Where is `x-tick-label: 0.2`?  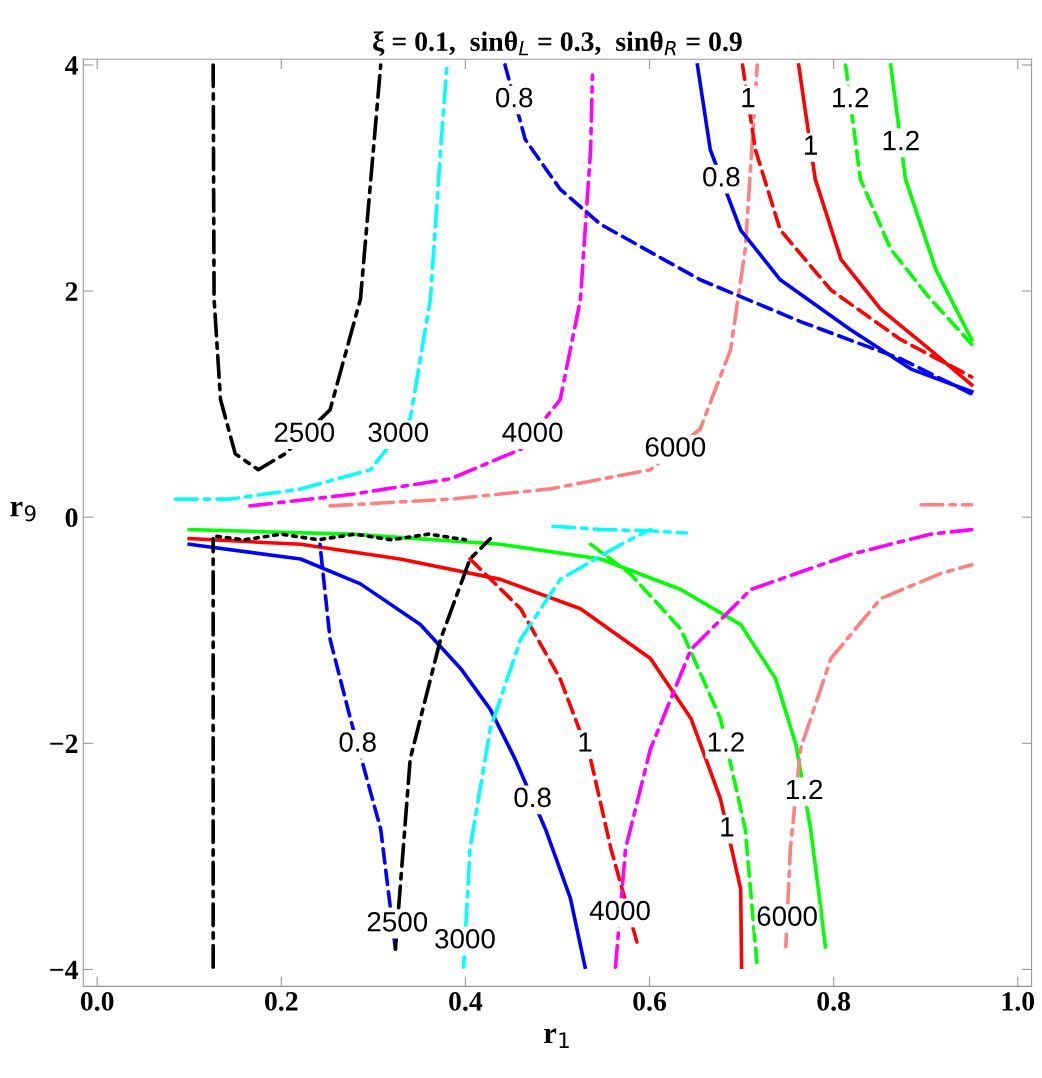 x-tick-label: 0.2 is located at coordinates (281, 1001).